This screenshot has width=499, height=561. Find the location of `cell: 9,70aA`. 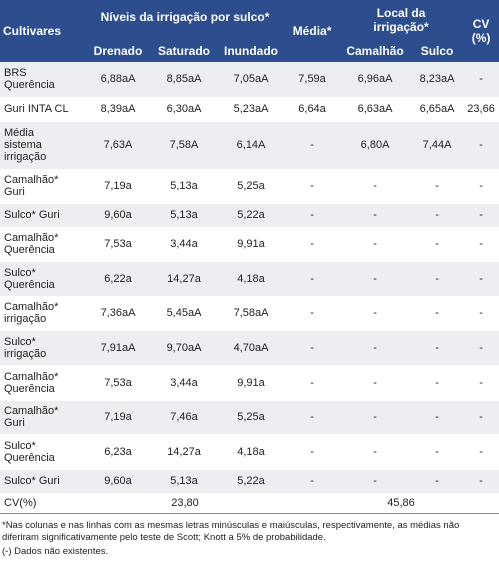

cell: 9,70aA is located at coordinates (184, 348).